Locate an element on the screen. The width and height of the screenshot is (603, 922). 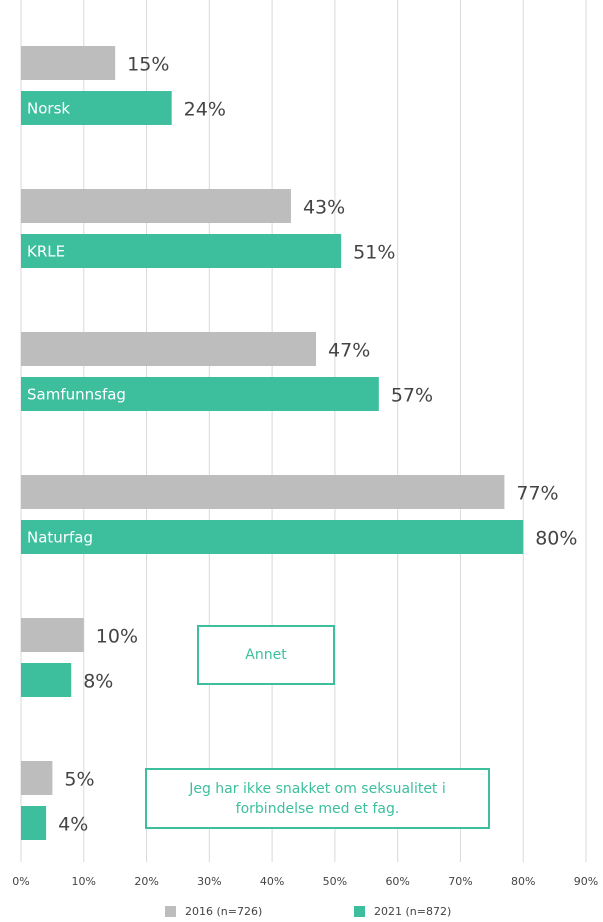
value-label: 8% is located at coordinates (98, 682).